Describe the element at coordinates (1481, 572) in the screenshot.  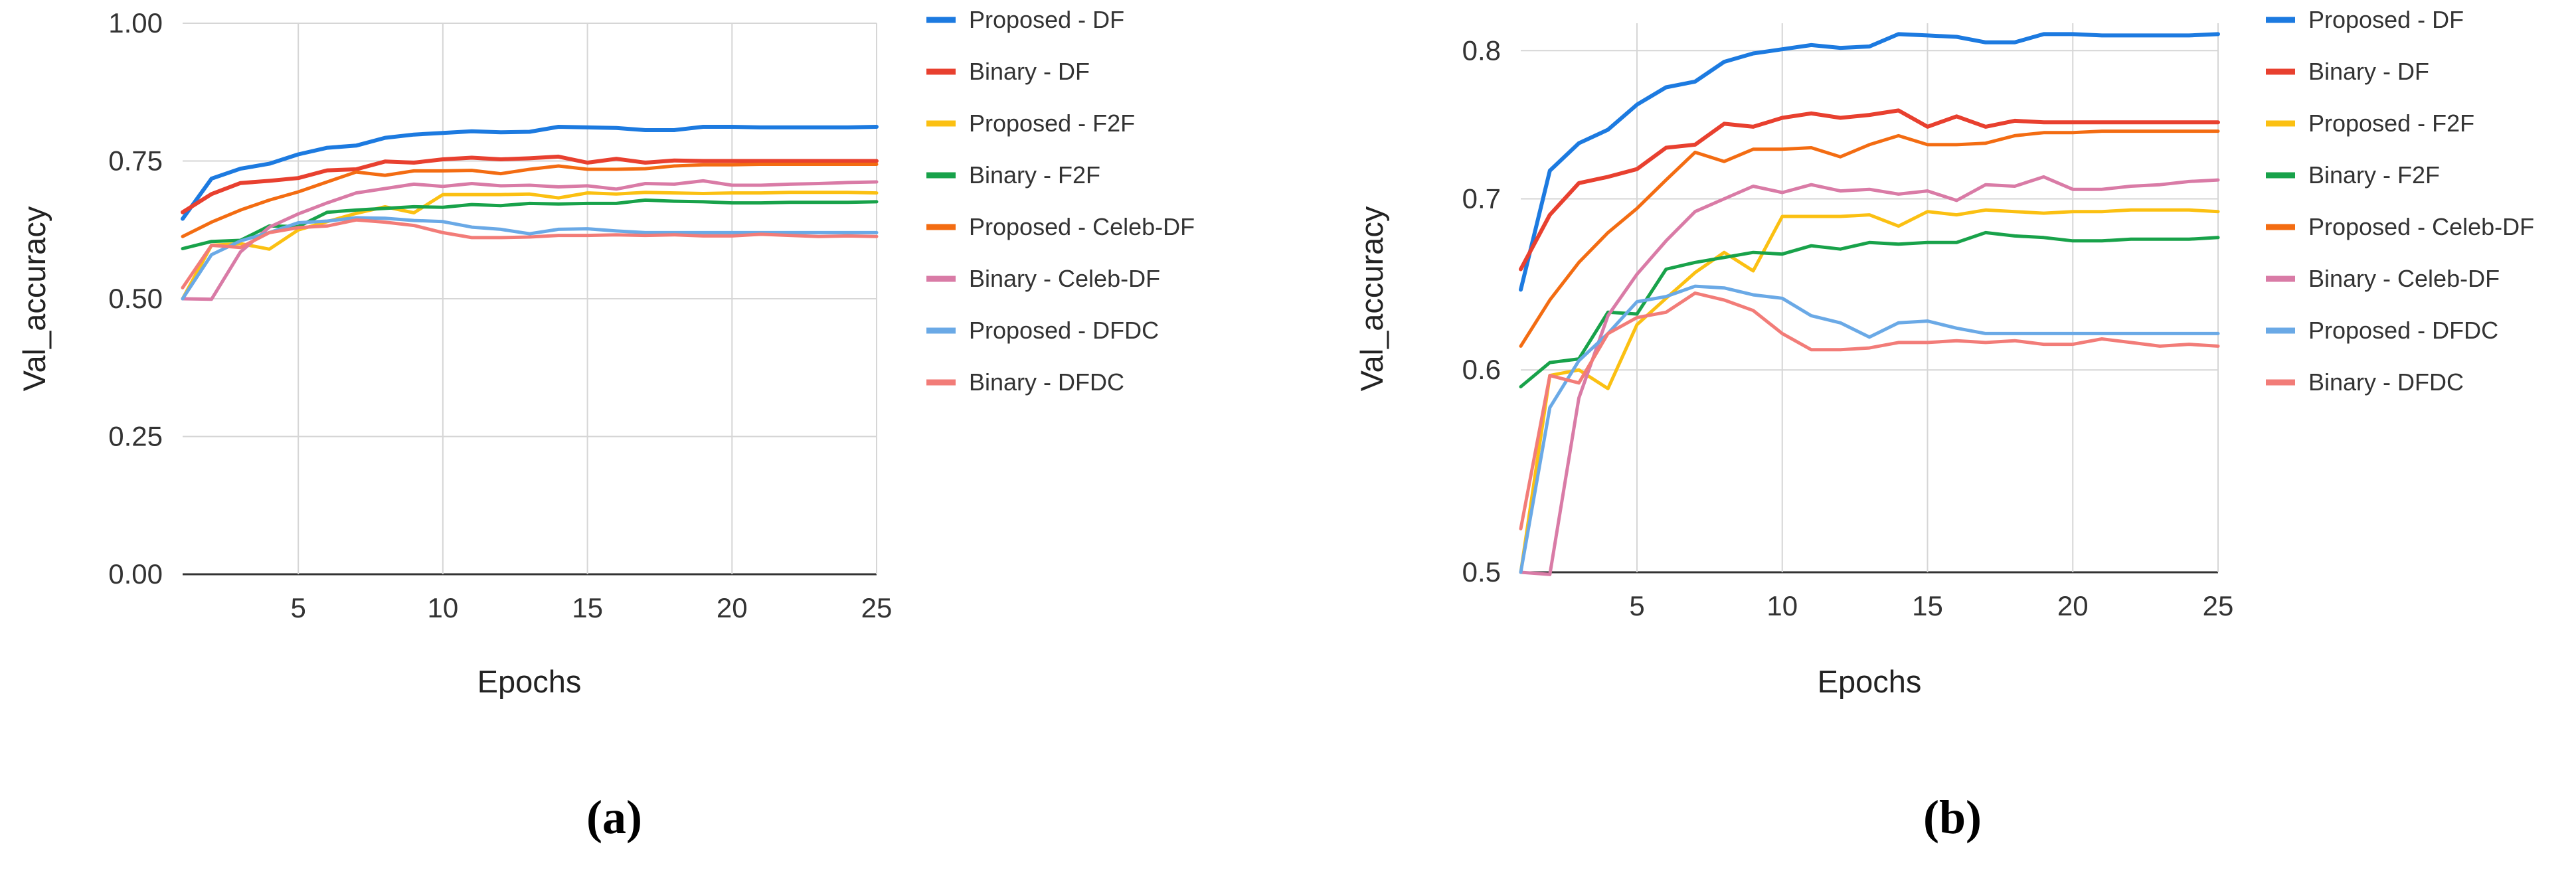
I see `y-tick-label: 0.5` at that location.